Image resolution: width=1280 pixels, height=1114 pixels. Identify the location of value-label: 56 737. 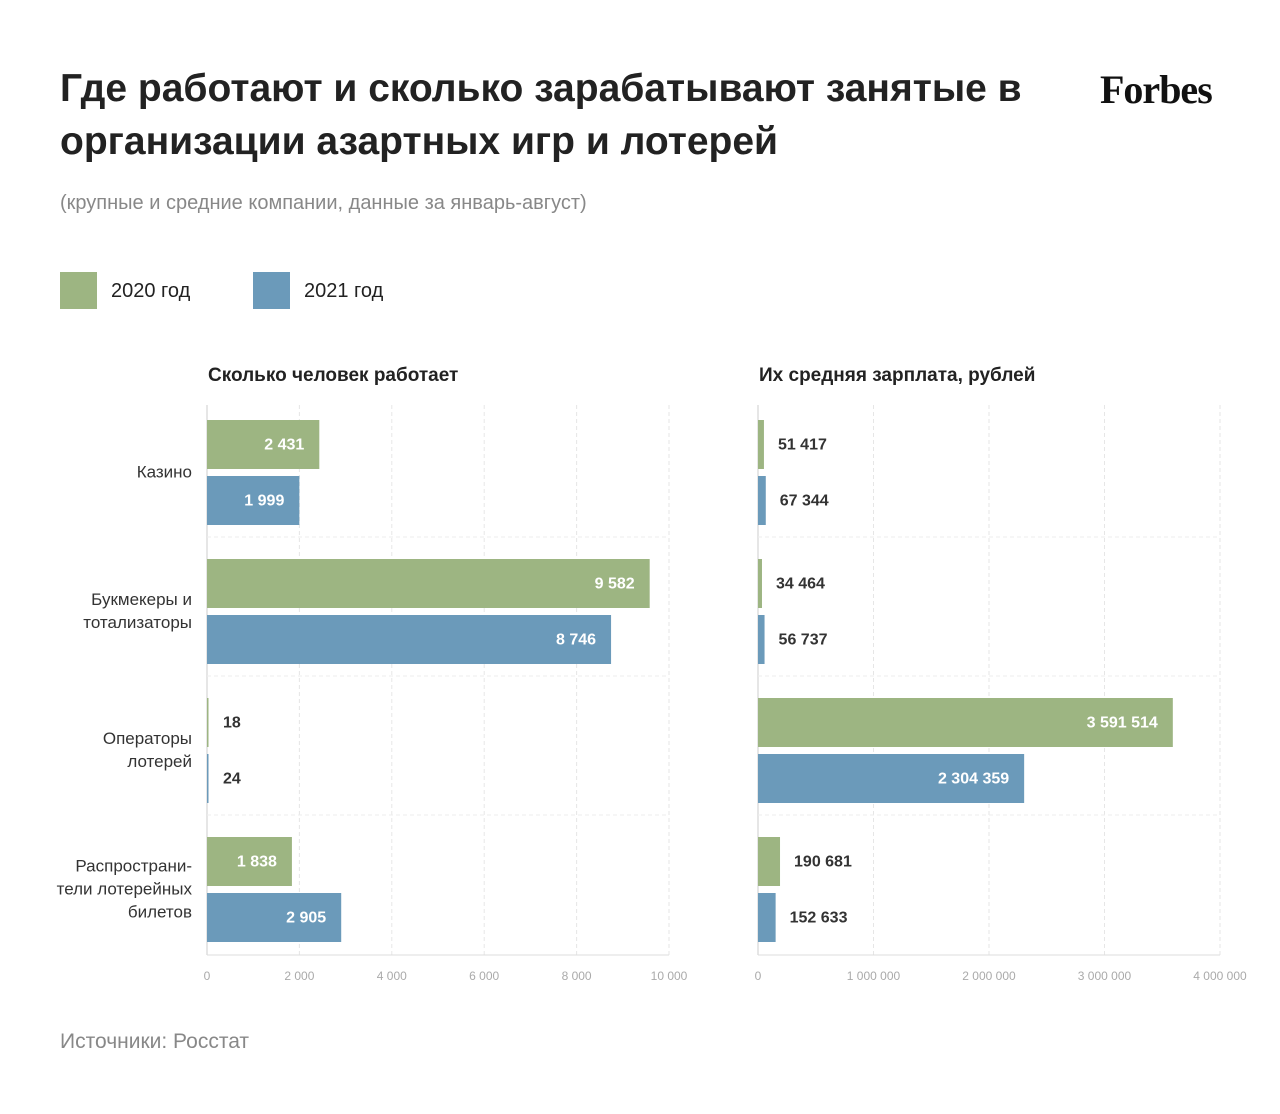
(803, 640).